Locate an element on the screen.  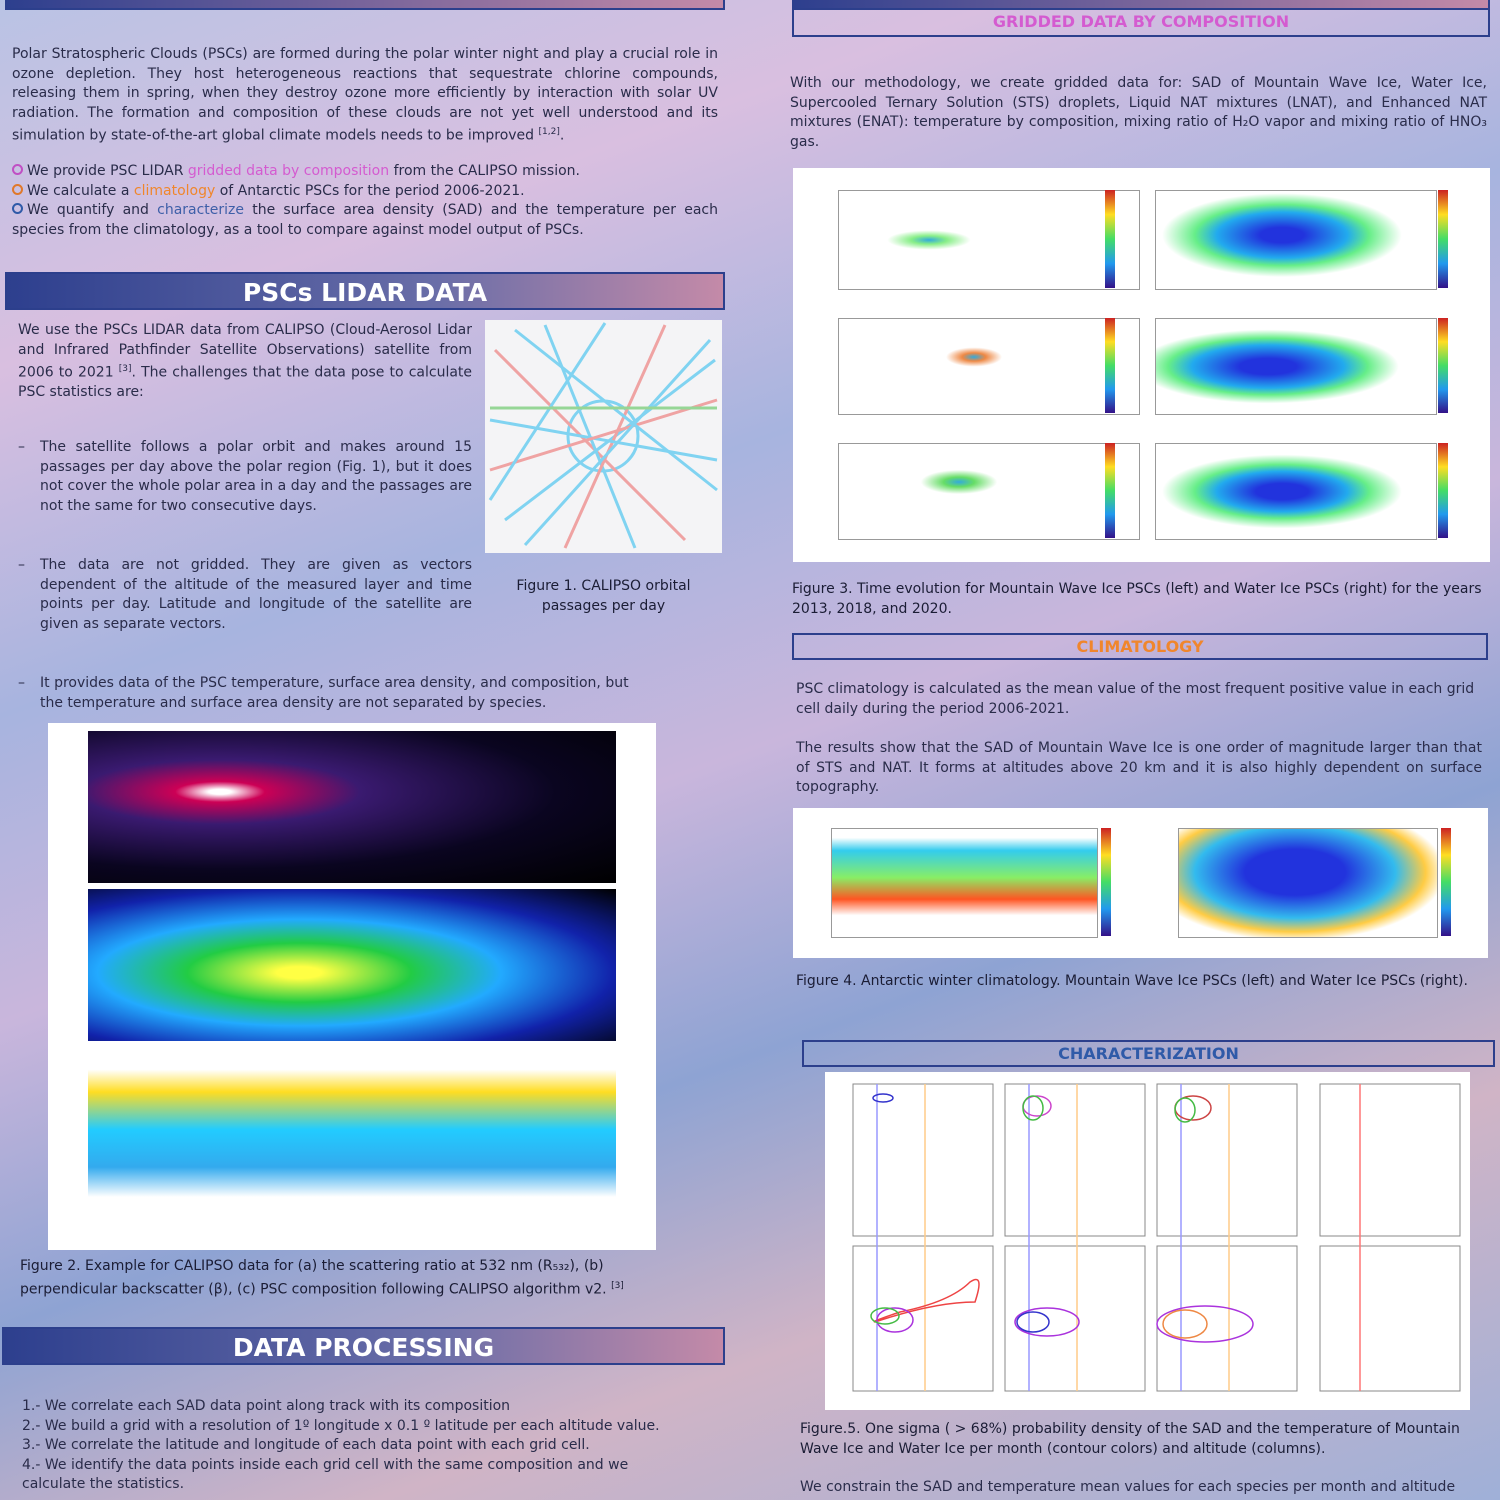
section-title: DATA PROCESSING is located at coordinates (363, 1346).